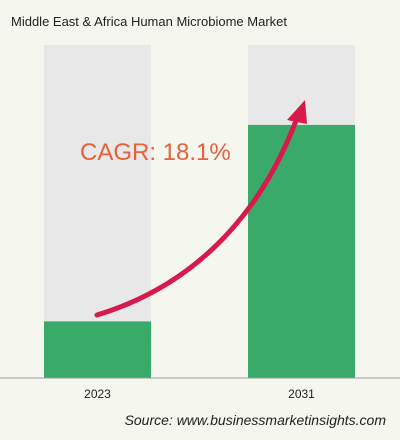 The height and width of the screenshot is (440, 400). Describe the element at coordinates (155, 152) in the screenshot. I see `cagr-annotation: CAGR: 18.1%` at that location.